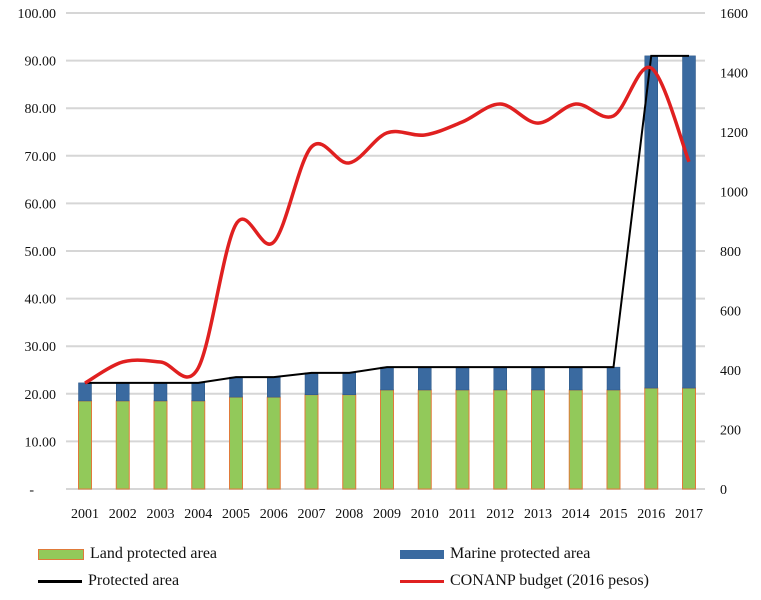 This screenshot has width=761, height=600. What do you see at coordinates (549, 580) in the screenshot?
I see `legend-label: CONANP budget (2016 pesos)` at bounding box center [549, 580].